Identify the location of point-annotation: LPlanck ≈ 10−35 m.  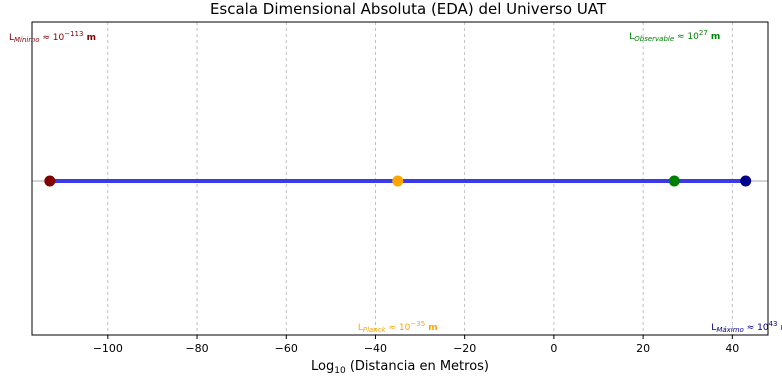
(398, 327).